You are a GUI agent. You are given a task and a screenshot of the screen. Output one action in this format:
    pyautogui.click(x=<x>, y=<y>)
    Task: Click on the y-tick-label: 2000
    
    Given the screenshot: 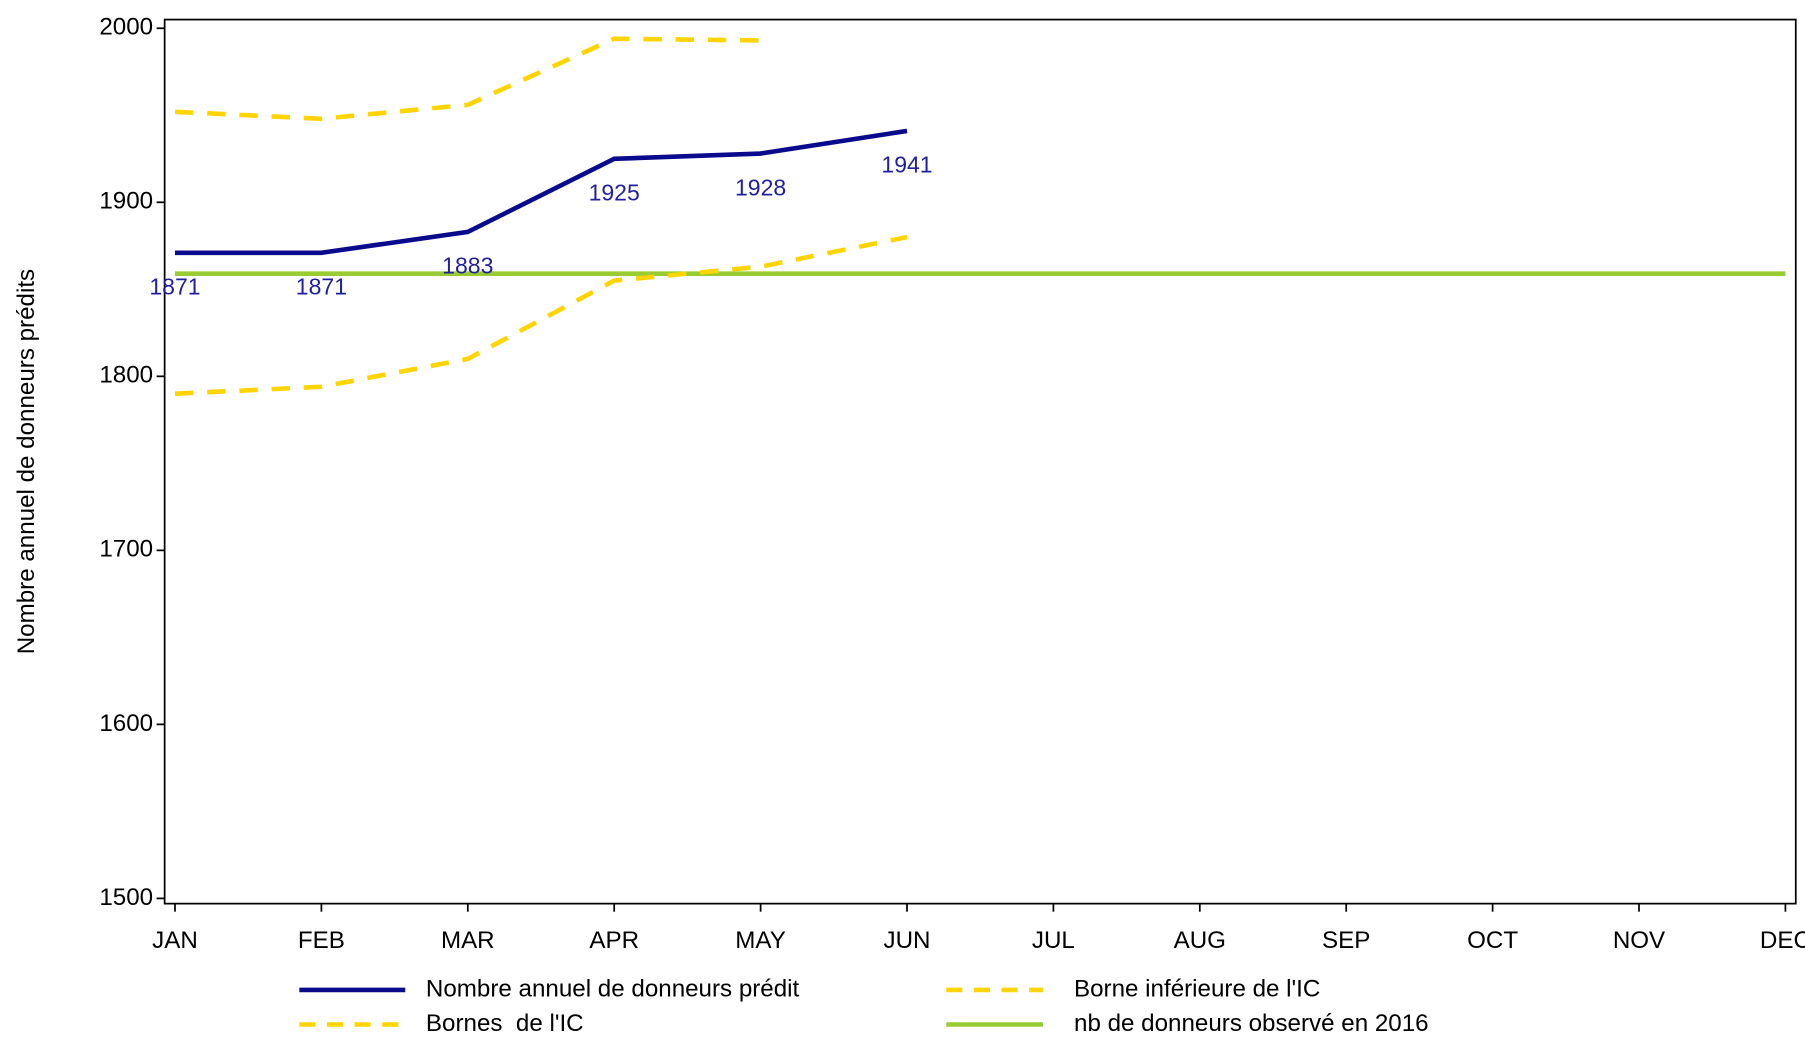 What is the action you would take?
    pyautogui.click(x=126, y=27)
    